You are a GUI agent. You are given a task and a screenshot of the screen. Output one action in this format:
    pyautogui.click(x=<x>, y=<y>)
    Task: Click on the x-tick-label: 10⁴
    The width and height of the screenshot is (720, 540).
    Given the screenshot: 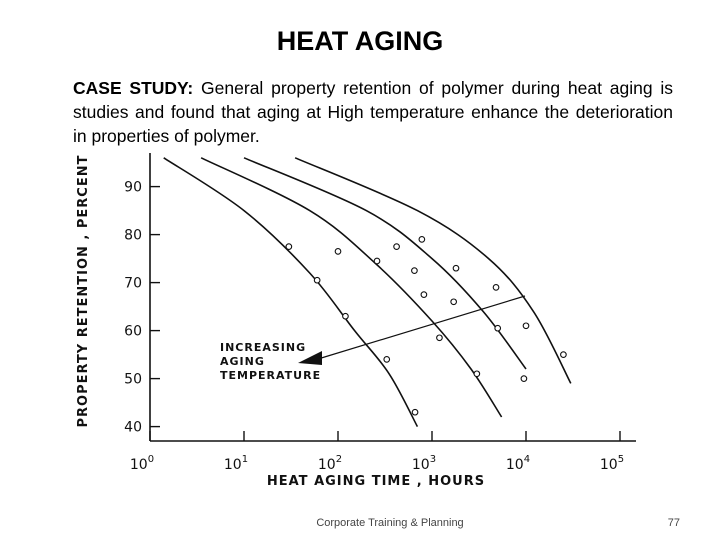 What is the action you would take?
    pyautogui.click(x=518, y=463)
    